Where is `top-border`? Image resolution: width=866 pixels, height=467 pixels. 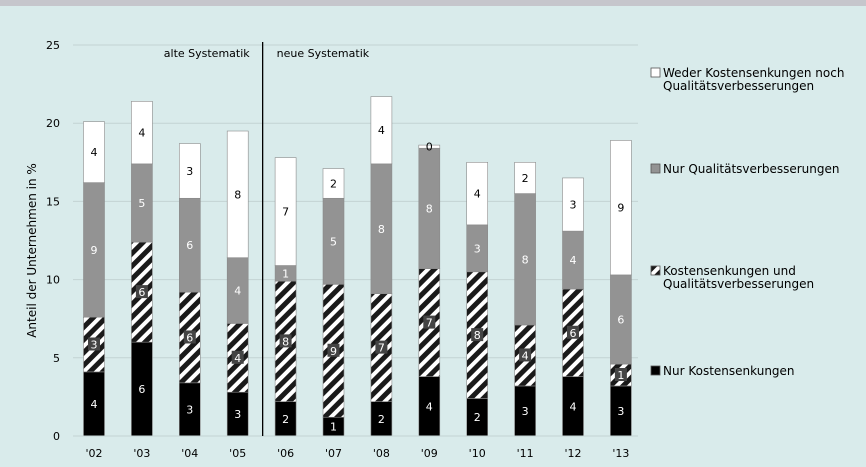 top-border is located at coordinates (433, 3).